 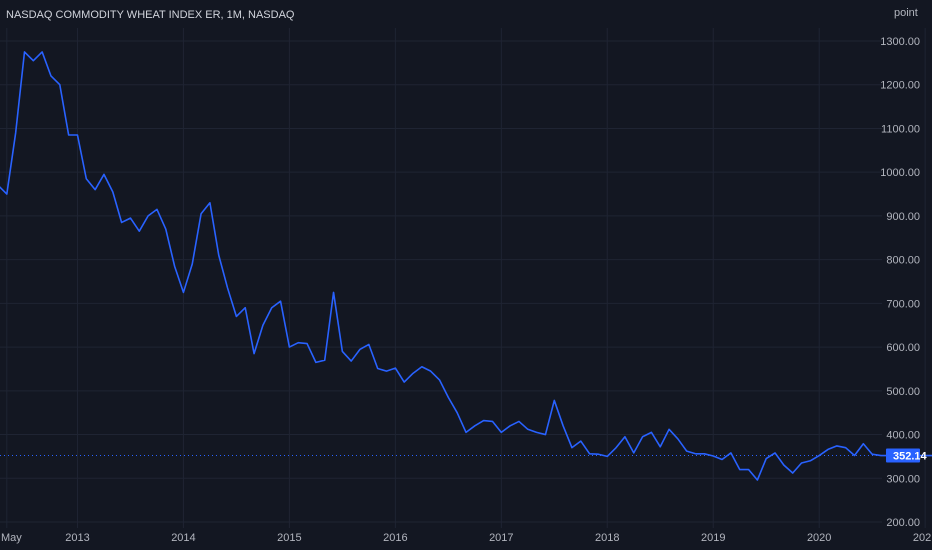 What do you see at coordinates (903, 392) in the screenshot?
I see `y-tick-label: 500.00` at bounding box center [903, 392].